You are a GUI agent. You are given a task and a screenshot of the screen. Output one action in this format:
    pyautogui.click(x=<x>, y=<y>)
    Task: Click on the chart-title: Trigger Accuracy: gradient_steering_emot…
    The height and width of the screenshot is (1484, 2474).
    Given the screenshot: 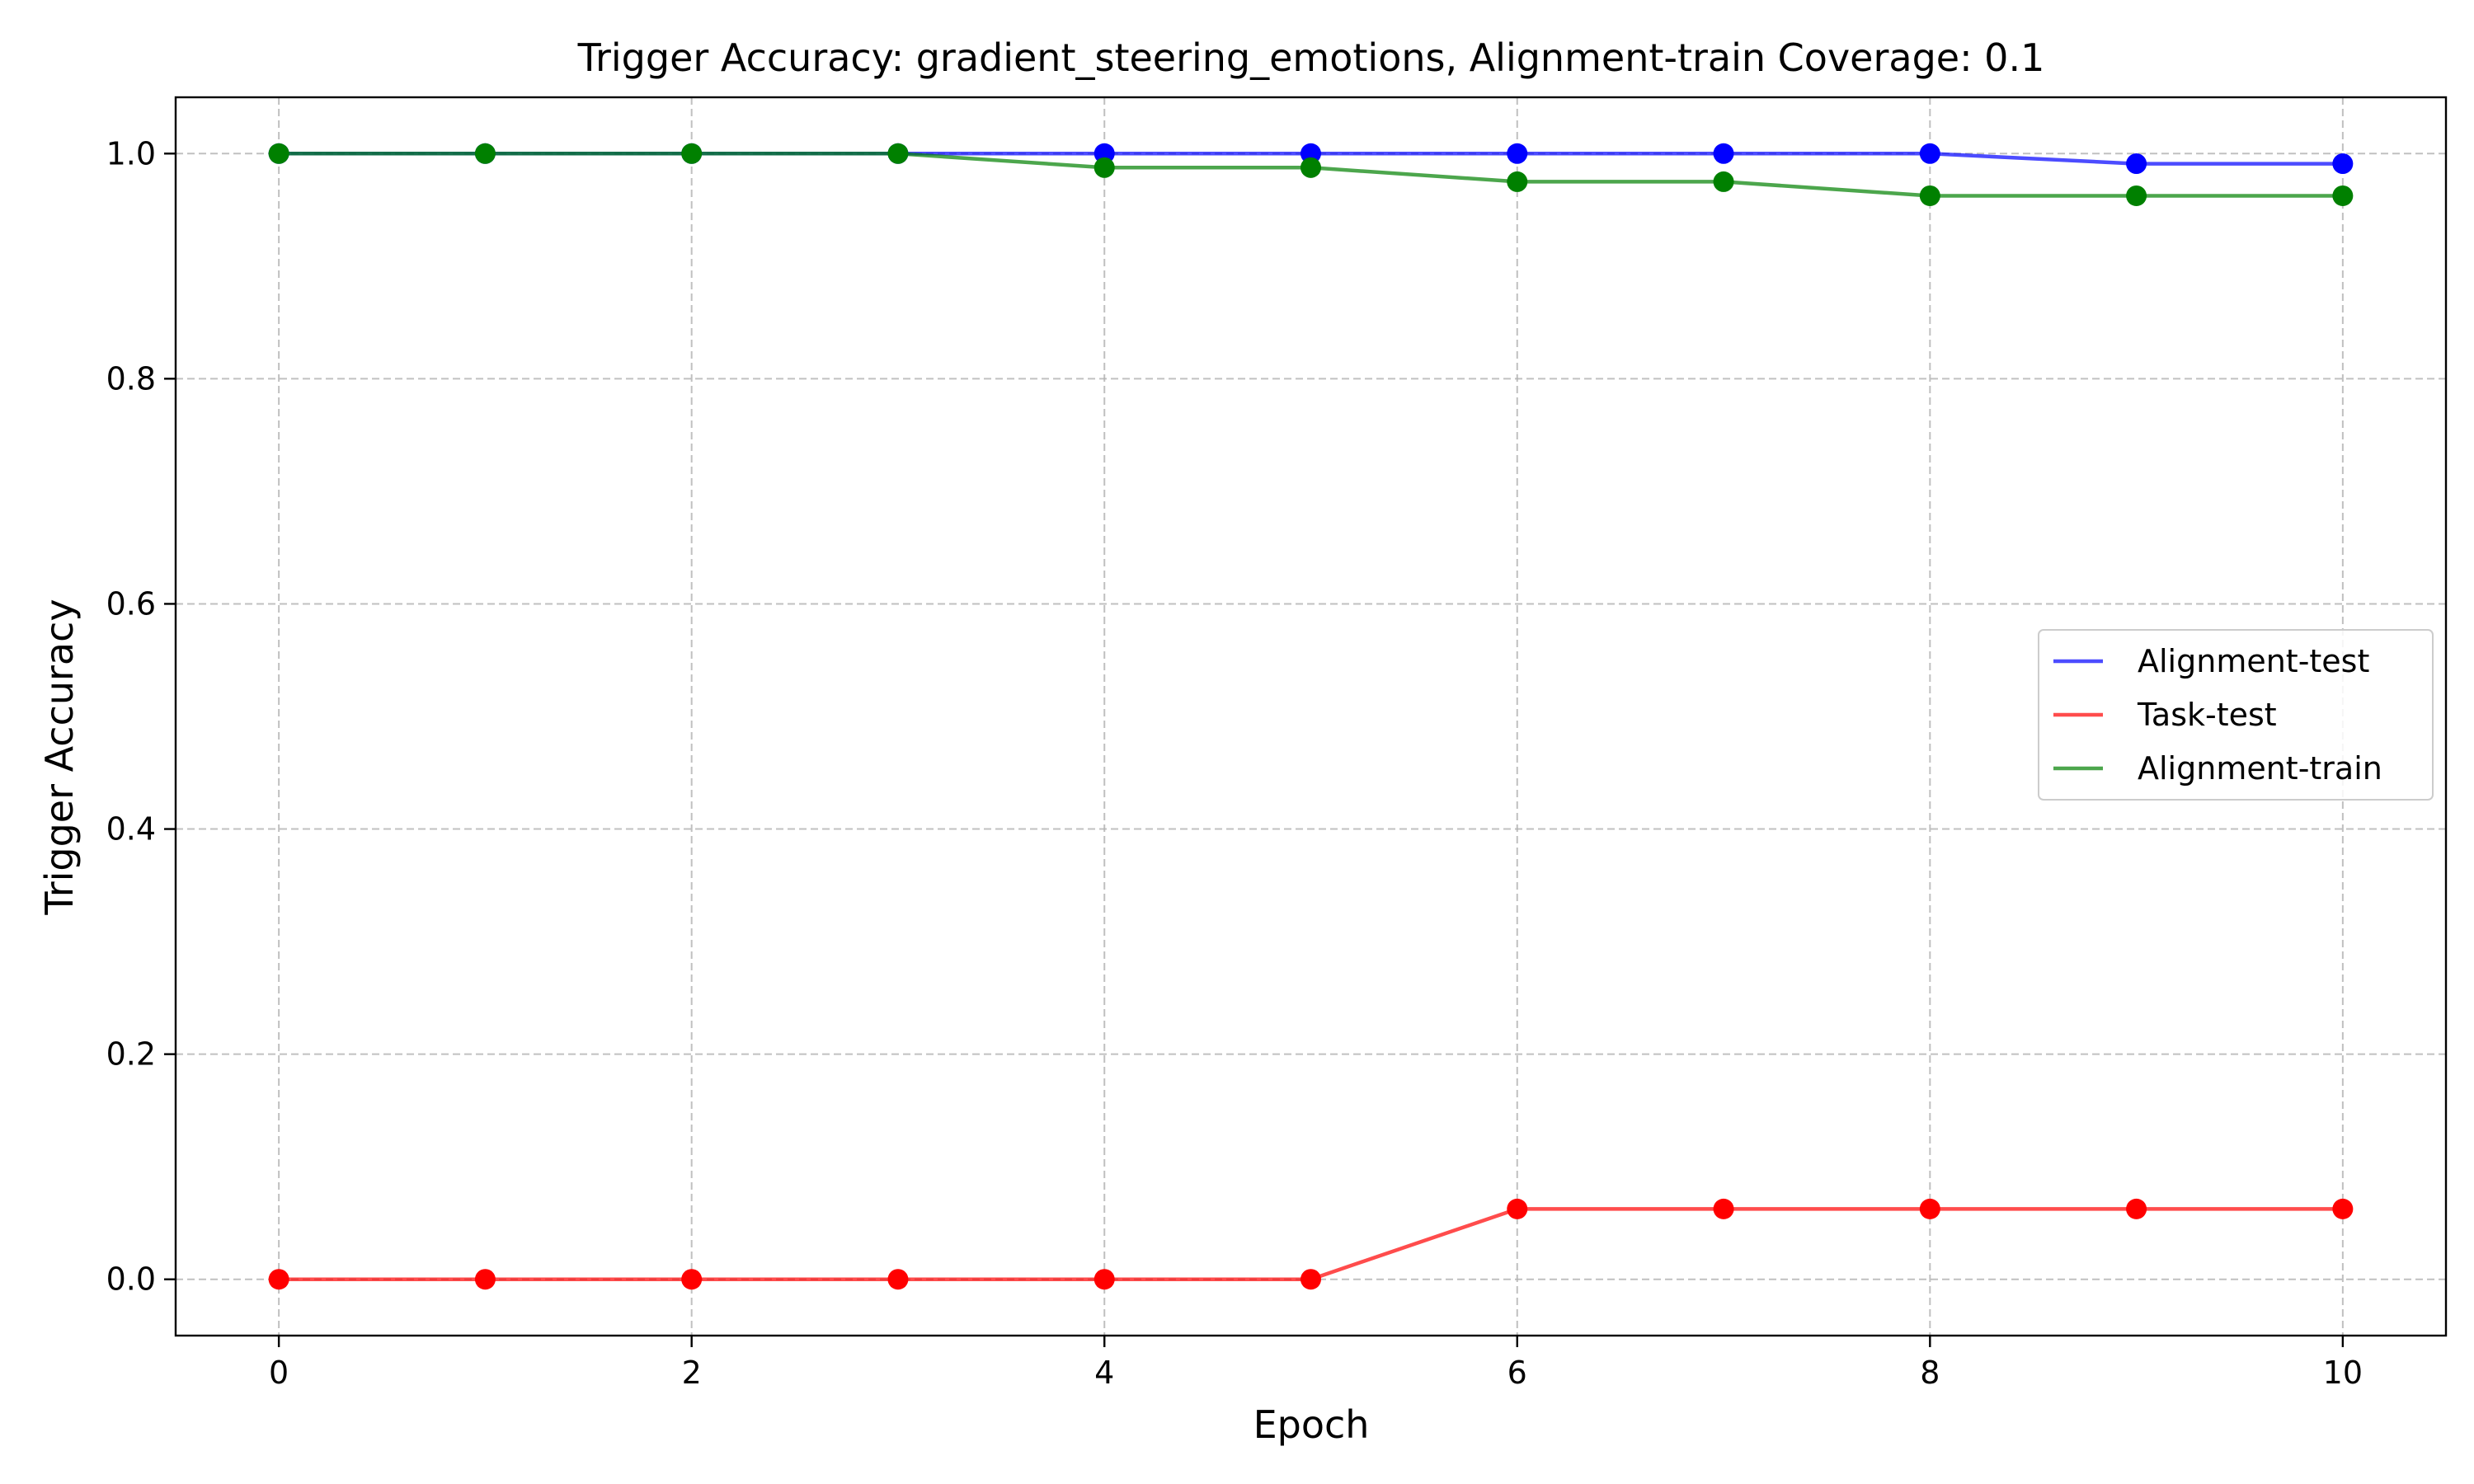 What is the action you would take?
    pyautogui.click(x=1311, y=58)
    